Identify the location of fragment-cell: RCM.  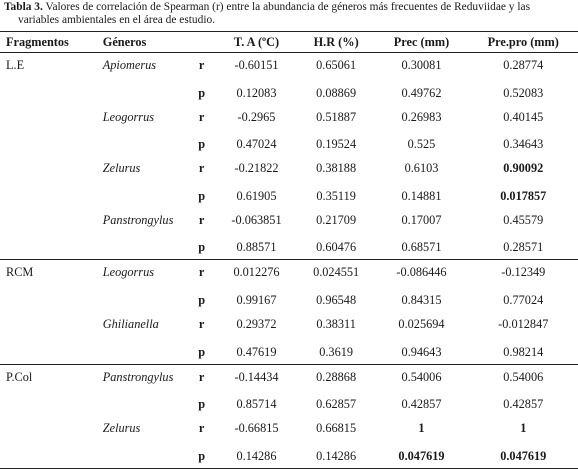
(20, 272).